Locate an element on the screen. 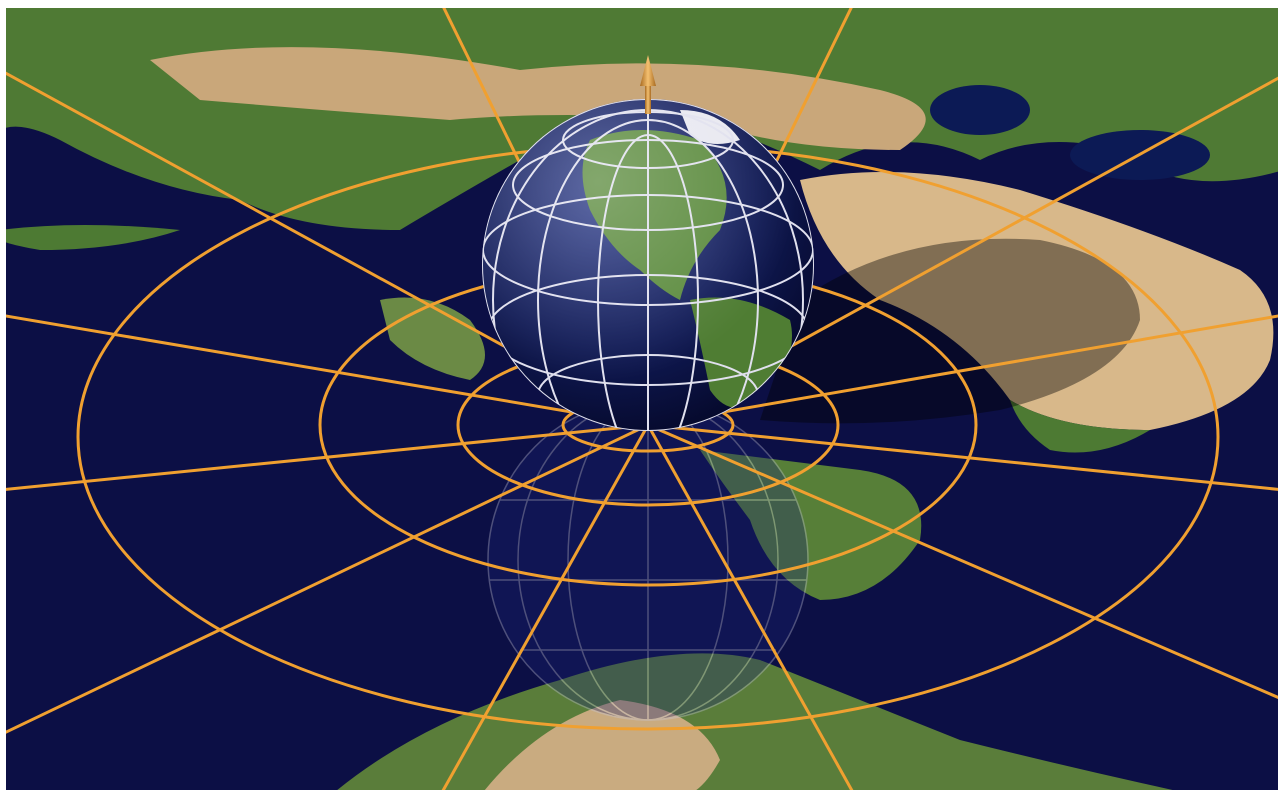  africa-green is located at coordinates (1080, 426).